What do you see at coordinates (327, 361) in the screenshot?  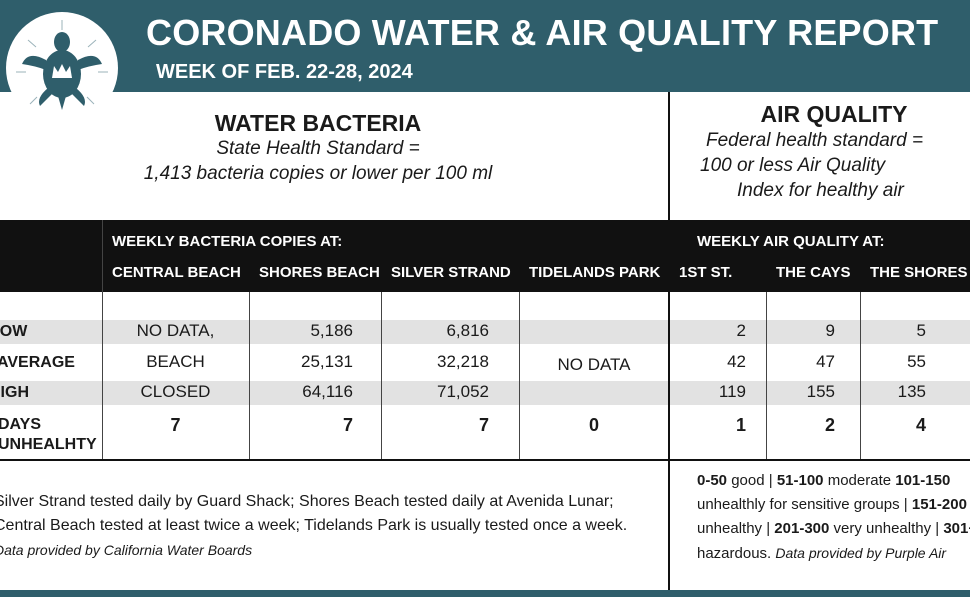 I see `cell-value: 25,131` at bounding box center [327, 361].